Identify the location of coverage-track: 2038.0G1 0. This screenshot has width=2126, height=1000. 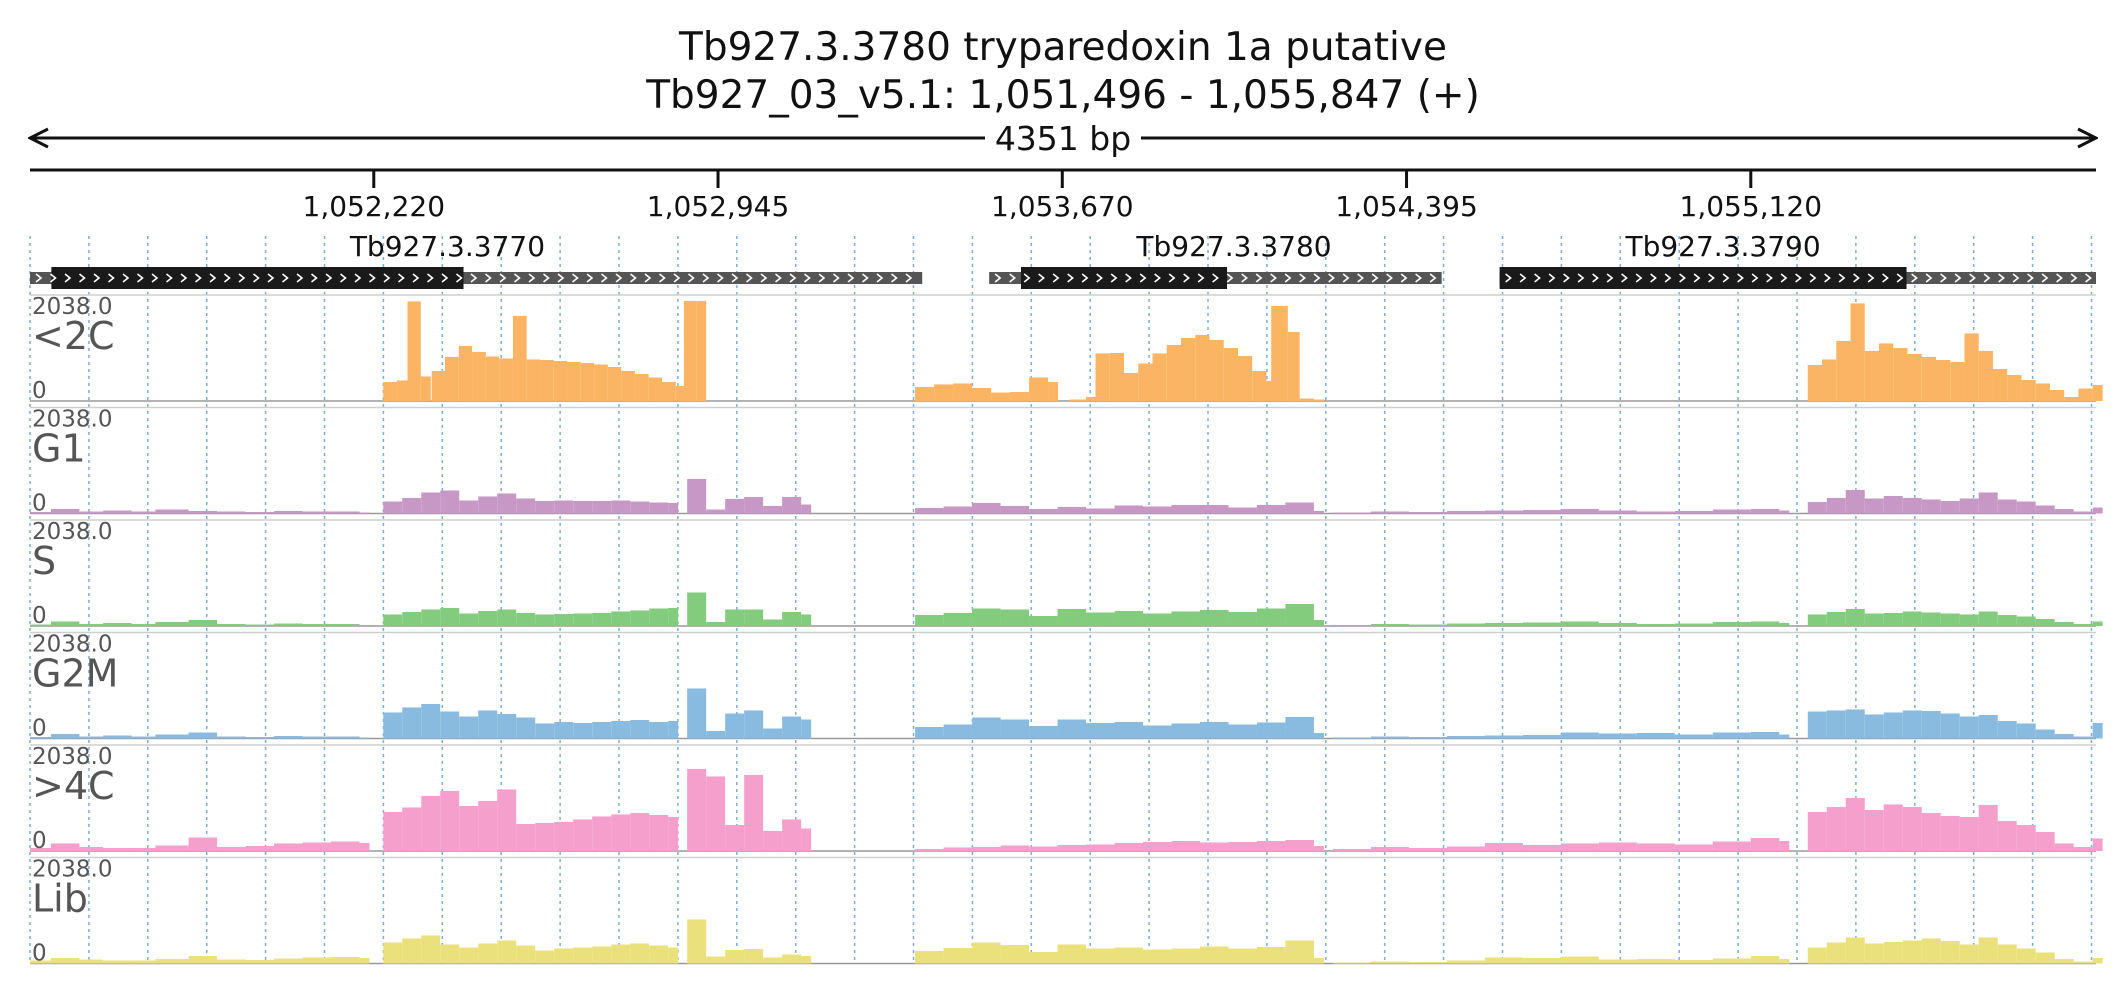
(1066, 462).